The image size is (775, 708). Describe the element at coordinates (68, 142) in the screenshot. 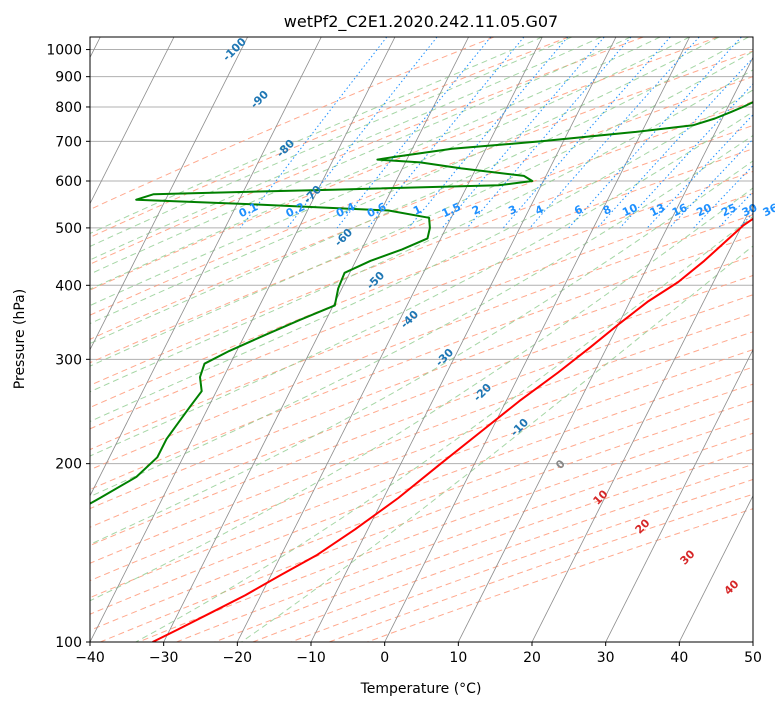

I see `y-tick-label: 700` at that location.